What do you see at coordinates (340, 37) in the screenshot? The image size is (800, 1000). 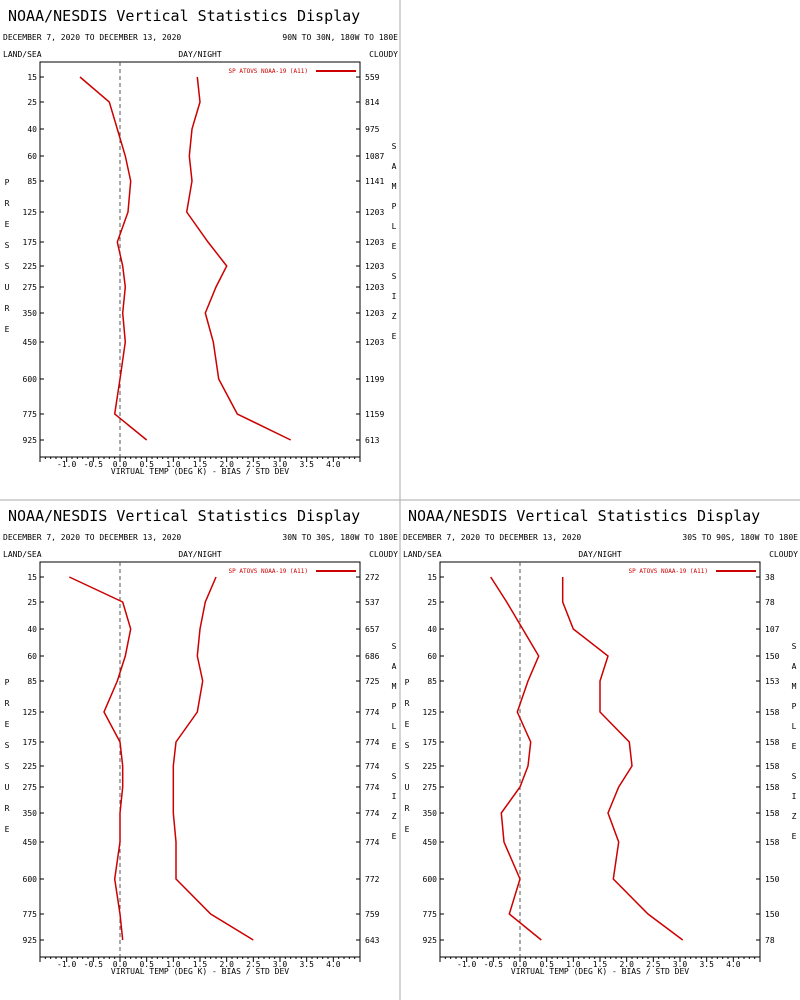 I see `region-label: 90N TO 30N, 180W TO 180E` at bounding box center [340, 37].